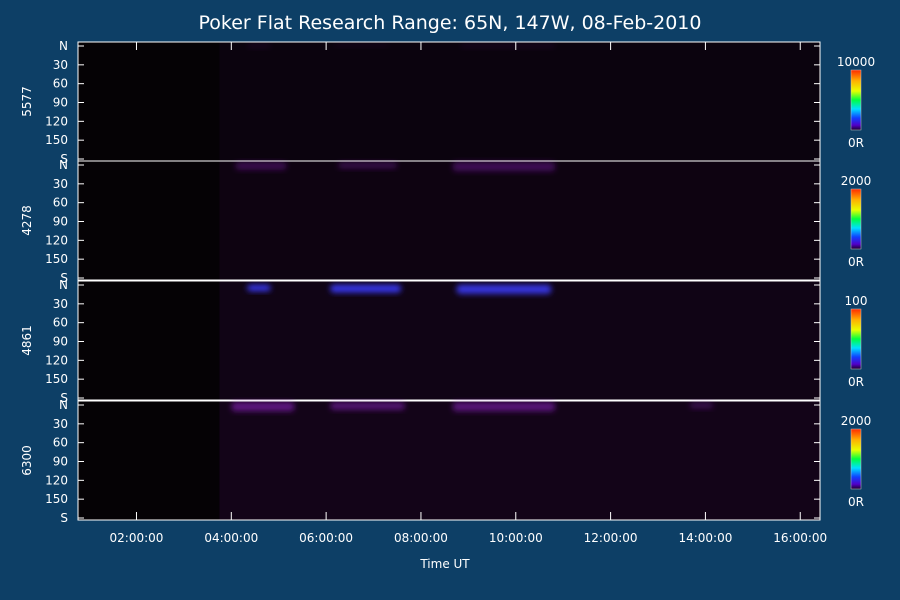 The image size is (900, 600). Describe the element at coordinates (137, 538) in the screenshot. I see `x-tick-label: 02:00:00` at that location.